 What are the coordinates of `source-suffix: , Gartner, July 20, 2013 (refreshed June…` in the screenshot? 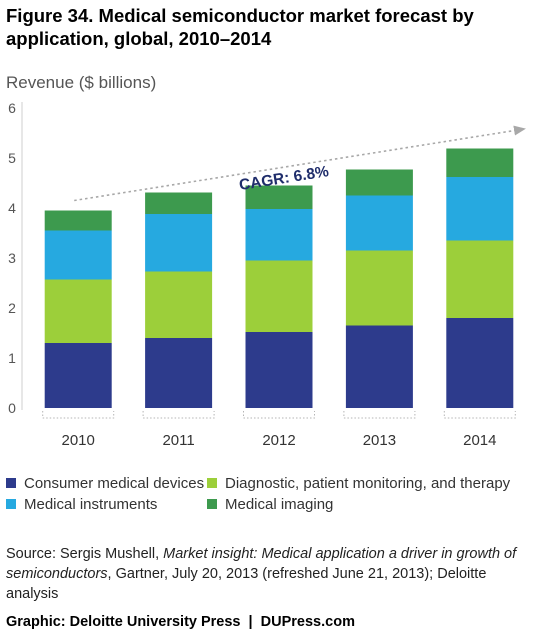 It's located at (246, 584).